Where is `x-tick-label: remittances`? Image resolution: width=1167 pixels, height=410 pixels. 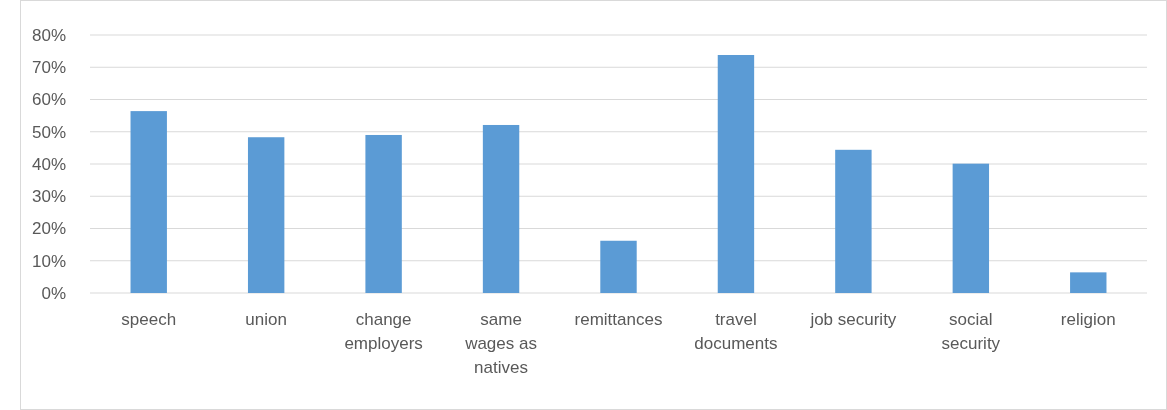
x-tick-label: remittances is located at coordinates (618, 319).